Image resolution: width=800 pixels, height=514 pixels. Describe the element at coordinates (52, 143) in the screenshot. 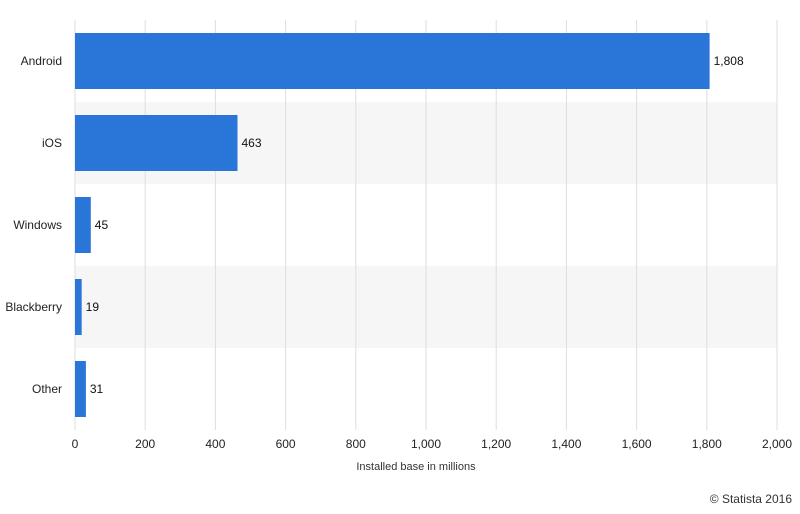

I see `category-label: iOS` at that location.